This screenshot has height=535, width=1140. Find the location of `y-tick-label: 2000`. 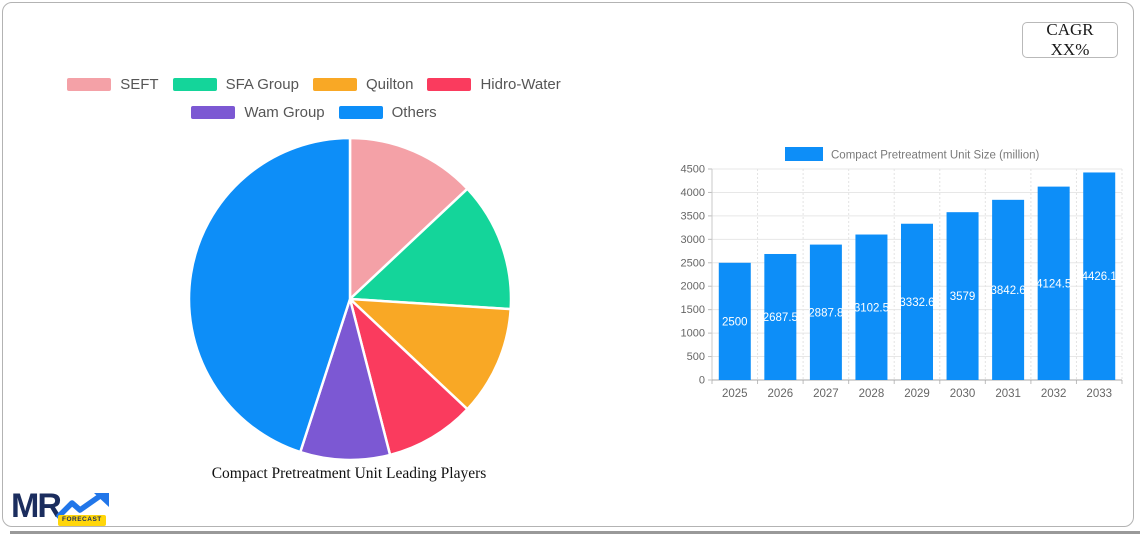

y-tick-label: 2000 is located at coordinates (693, 287).